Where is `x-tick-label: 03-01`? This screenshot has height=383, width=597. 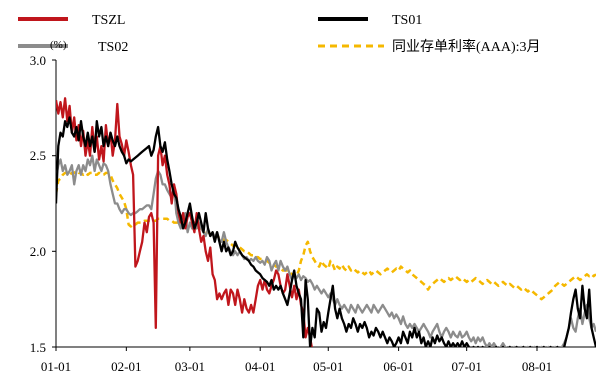 x-tick-label: 03-01 is located at coordinates (190, 366).